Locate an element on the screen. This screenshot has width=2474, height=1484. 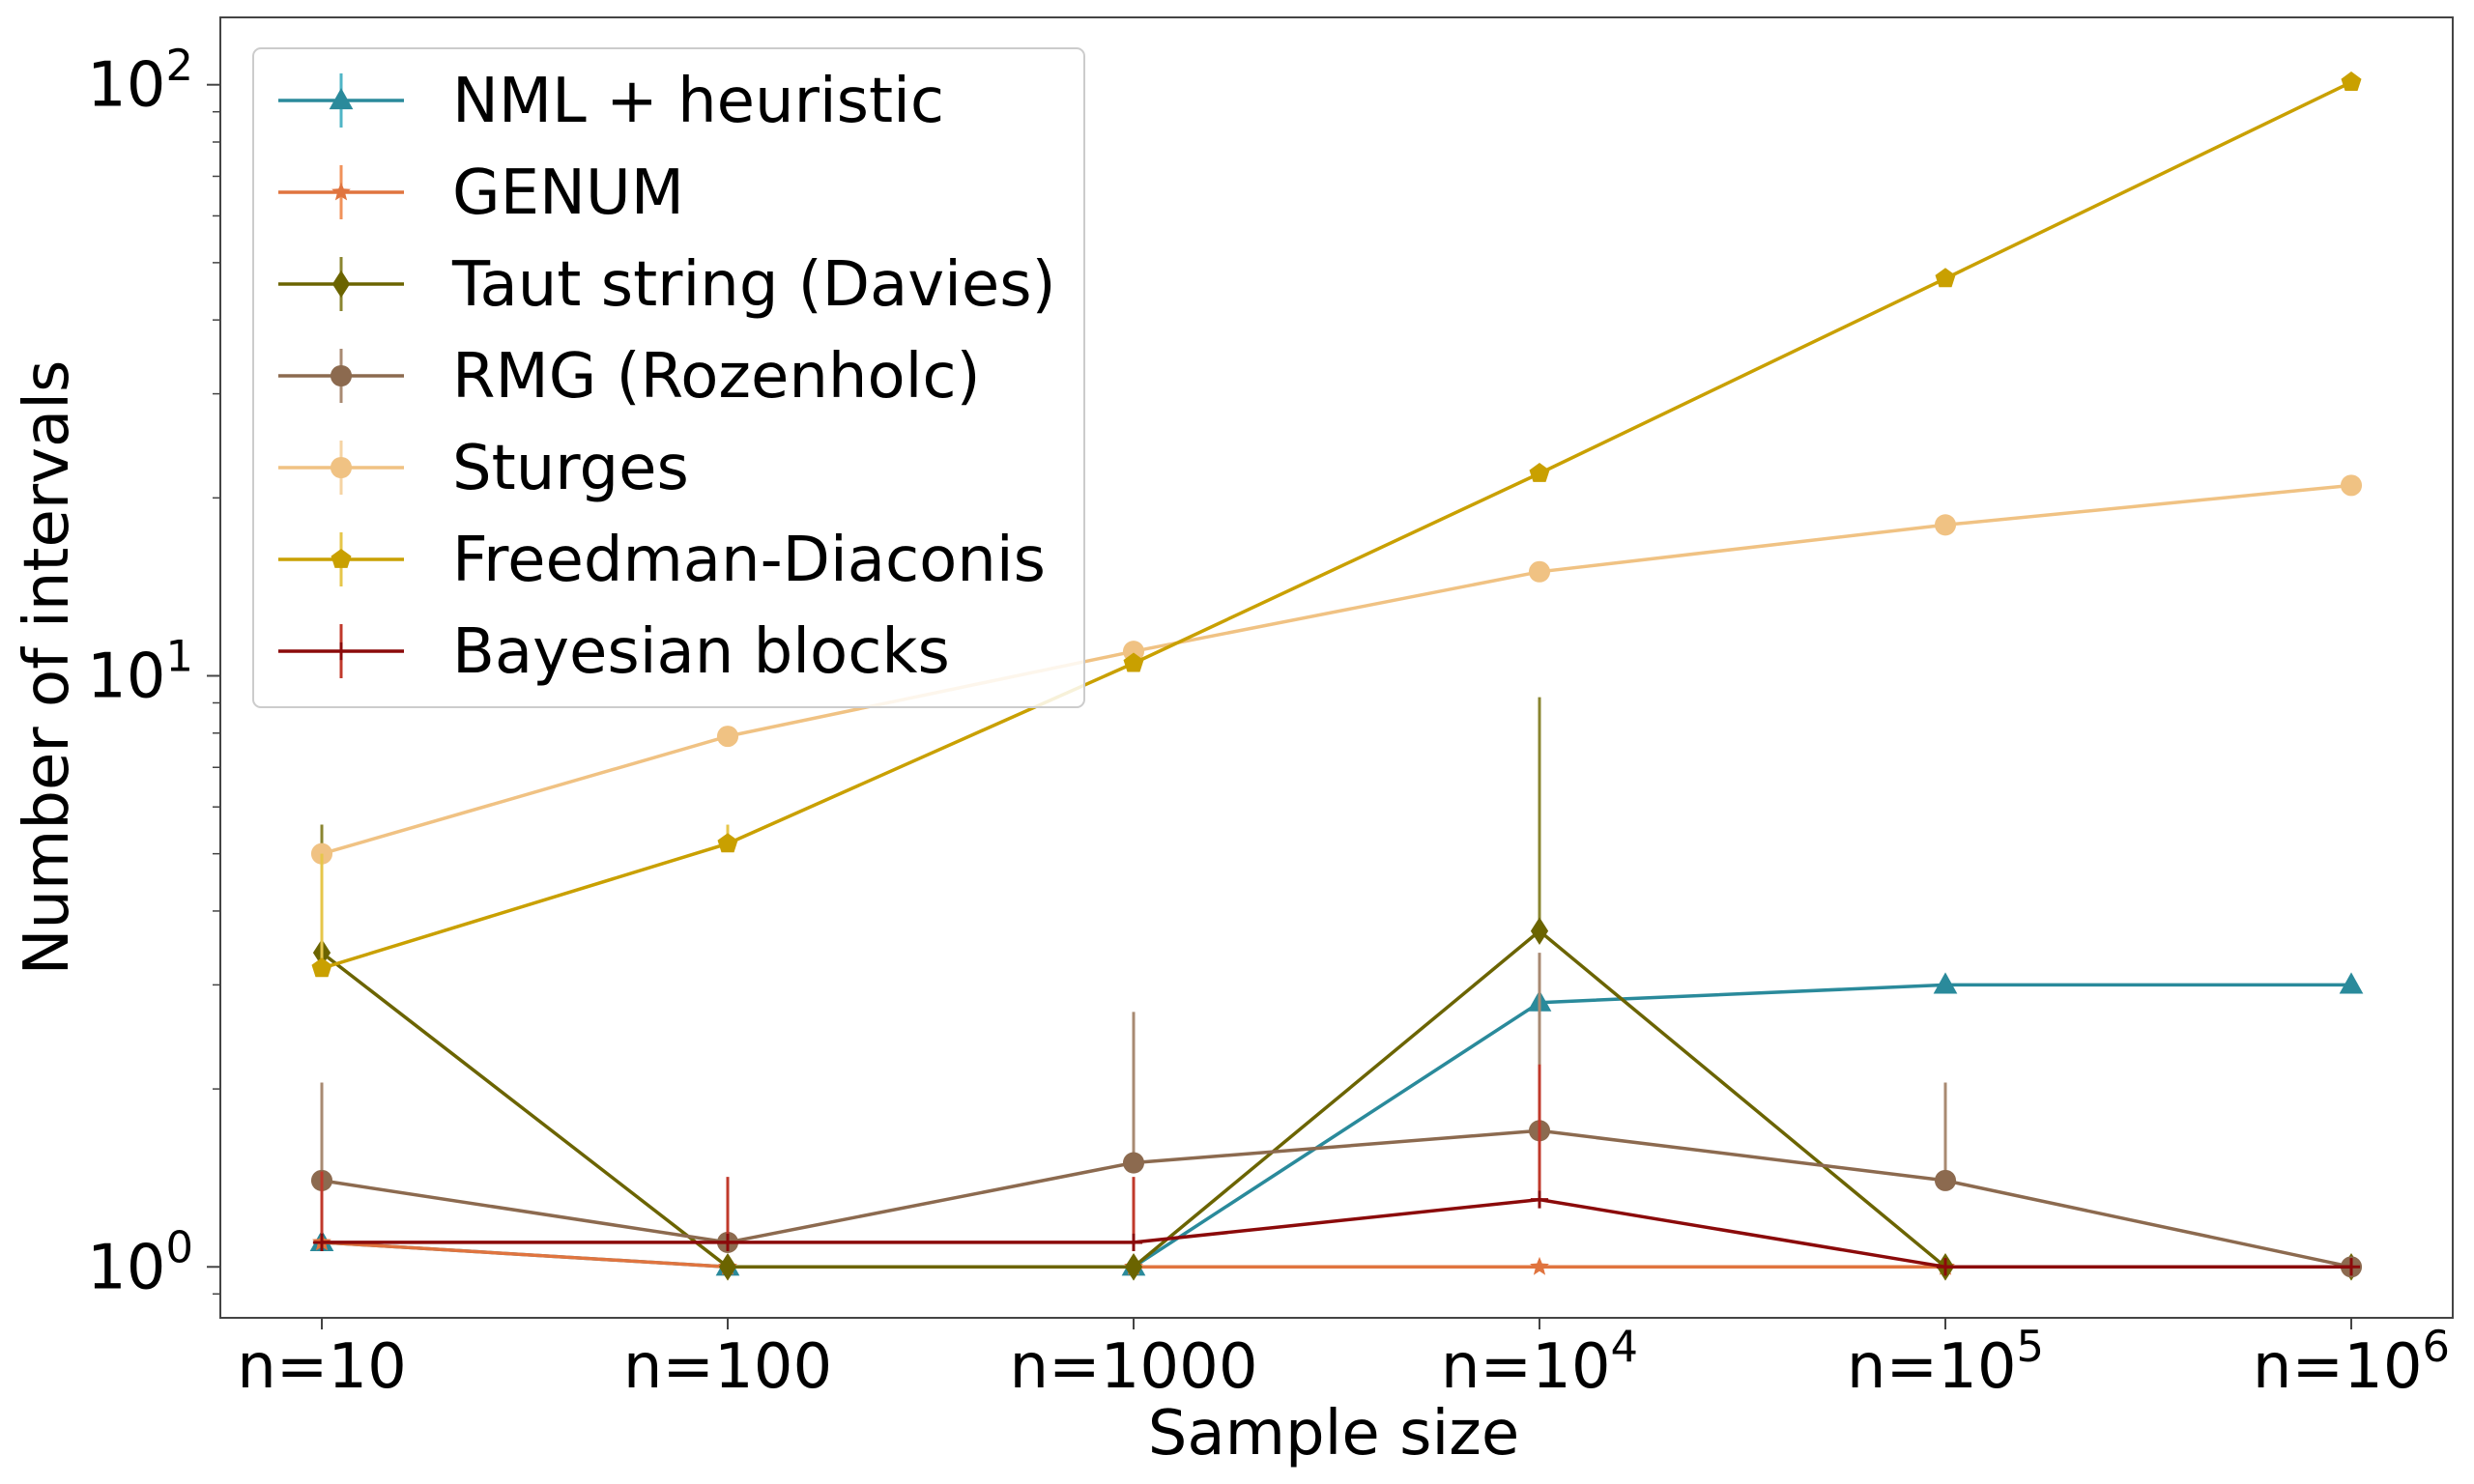
legend-box is located at coordinates (669, 377).